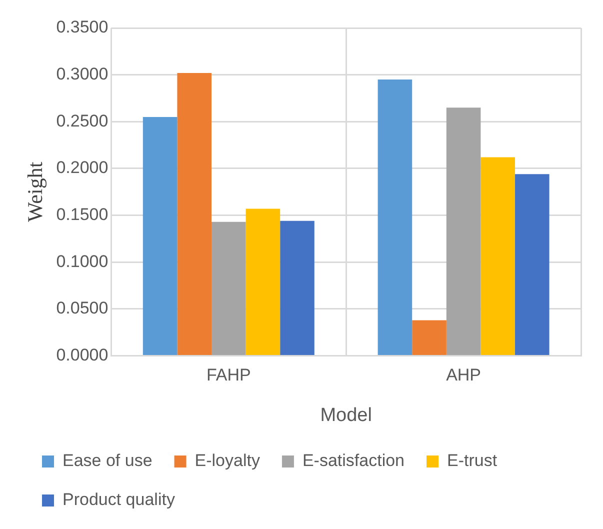 The height and width of the screenshot is (529, 603). Describe the element at coordinates (353, 460) in the screenshot. I see `legend-label: E-satisfaction` at that location.